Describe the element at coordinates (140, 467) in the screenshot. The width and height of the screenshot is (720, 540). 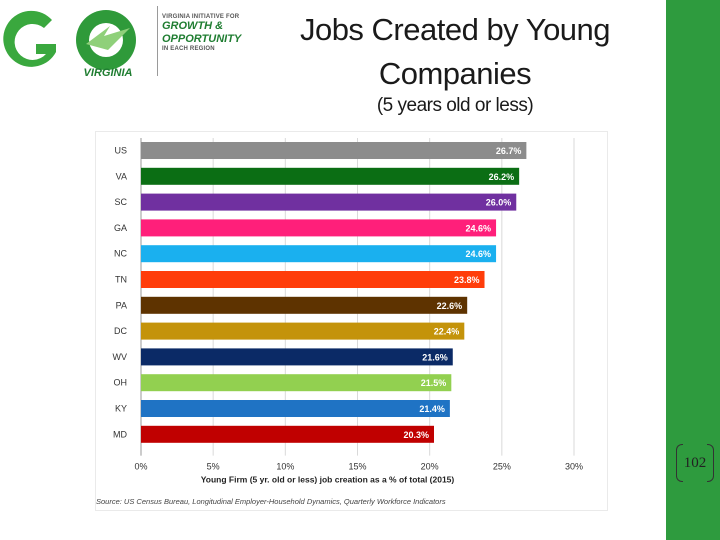
I see `x-tick-label: 0%` at that location.